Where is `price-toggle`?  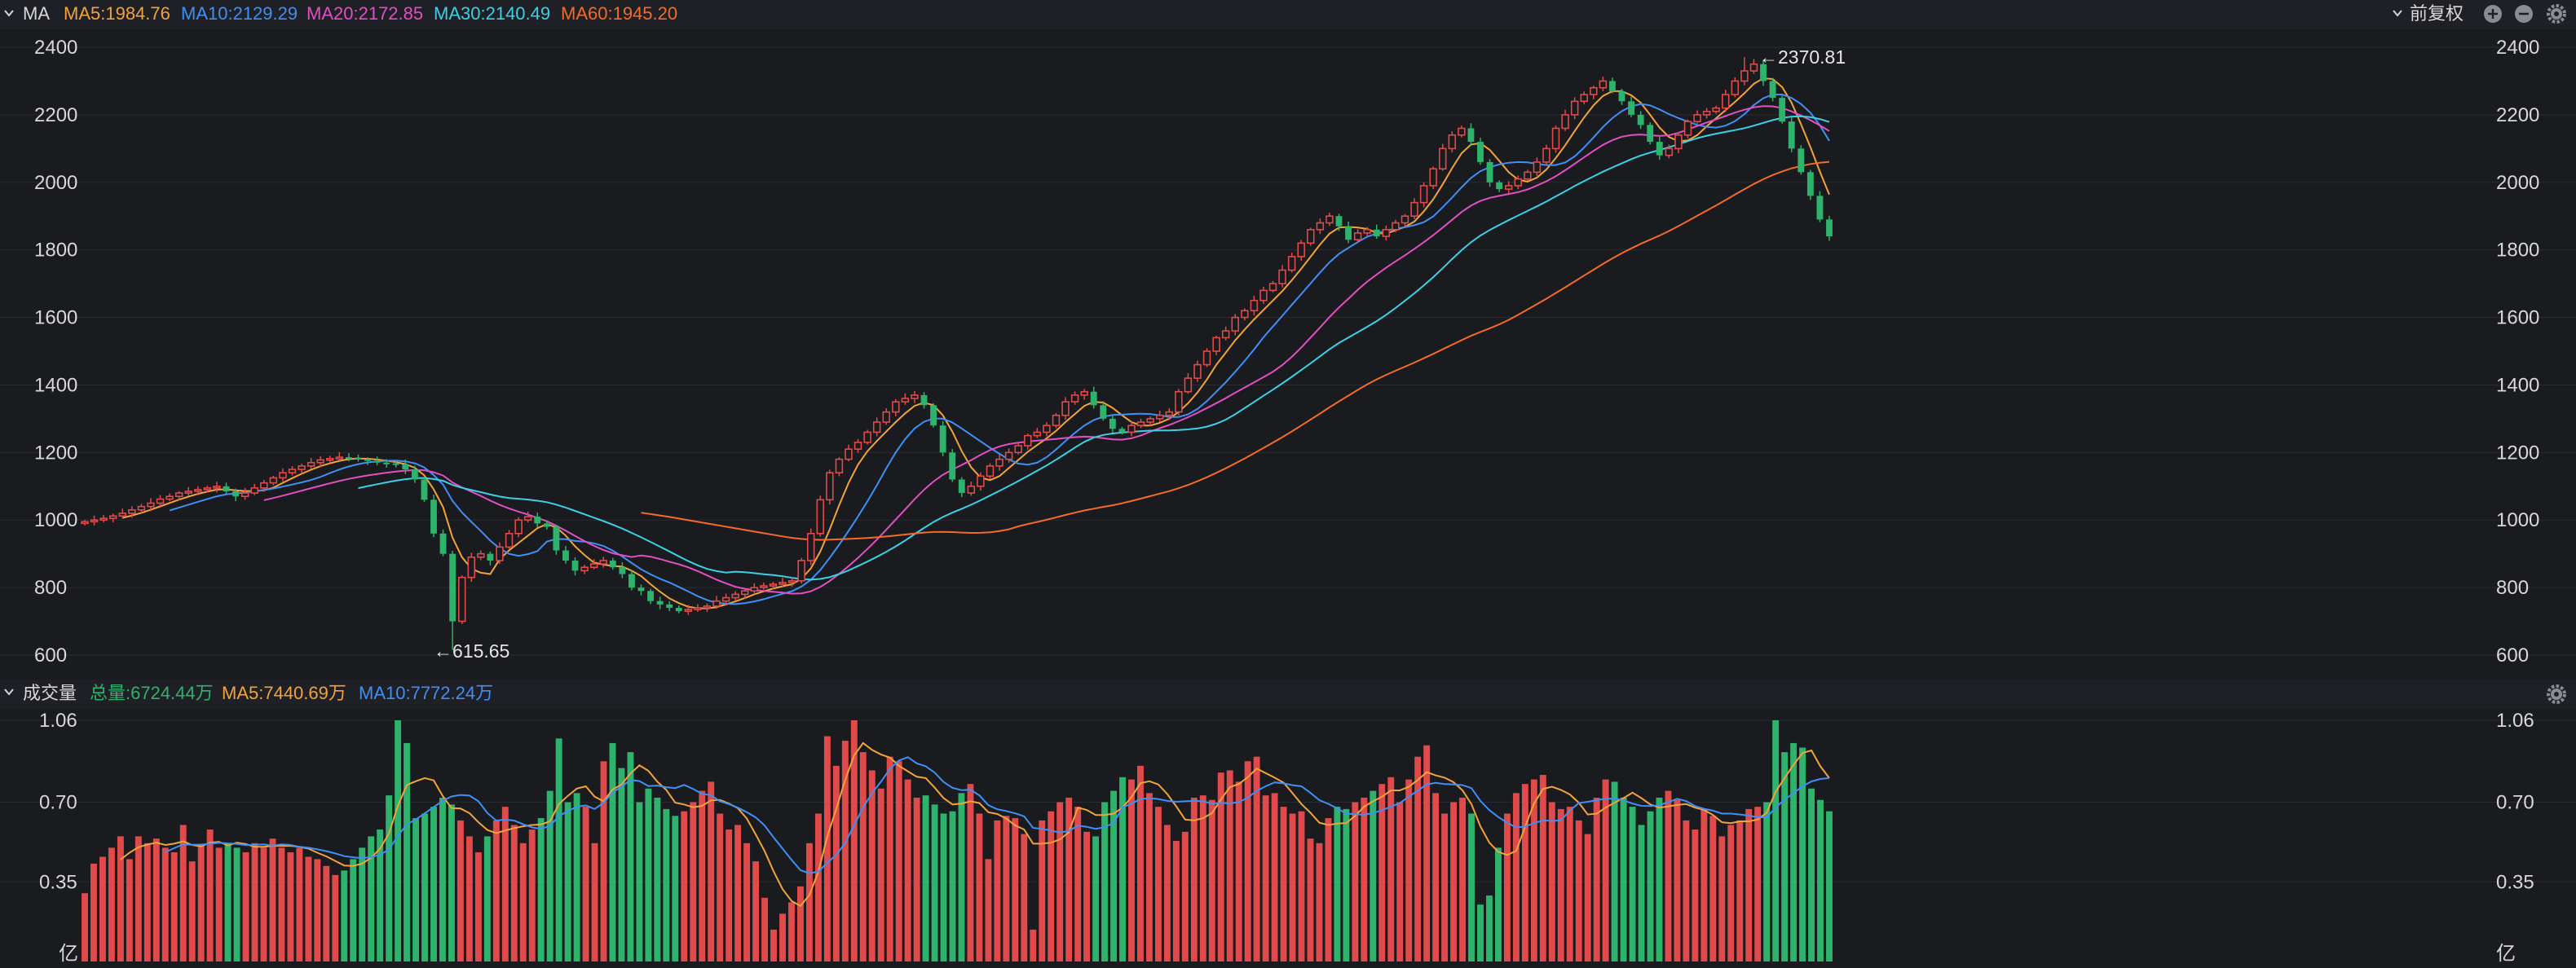 price-toggle is located at coordinates (9, 13).